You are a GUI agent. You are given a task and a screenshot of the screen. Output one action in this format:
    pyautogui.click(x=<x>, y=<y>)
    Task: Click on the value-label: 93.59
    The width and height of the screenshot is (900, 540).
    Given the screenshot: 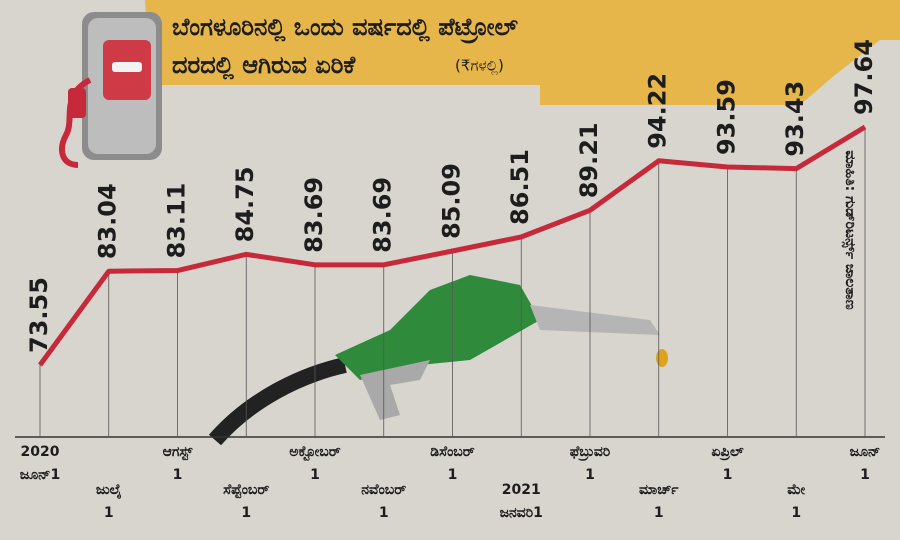 What is the action you would take?
    pyautogui.click(x=727, y=117)
    